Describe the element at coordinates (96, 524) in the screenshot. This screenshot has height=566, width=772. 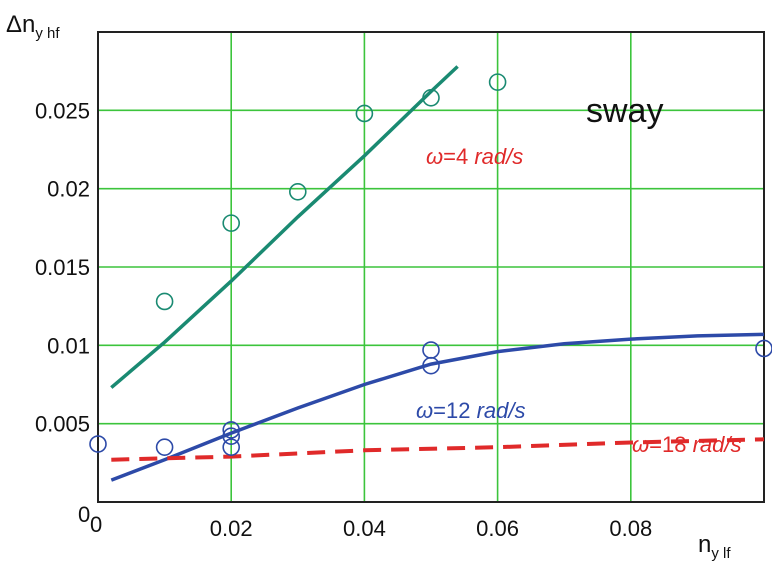
I see `x-origin-label: 0` at that location.